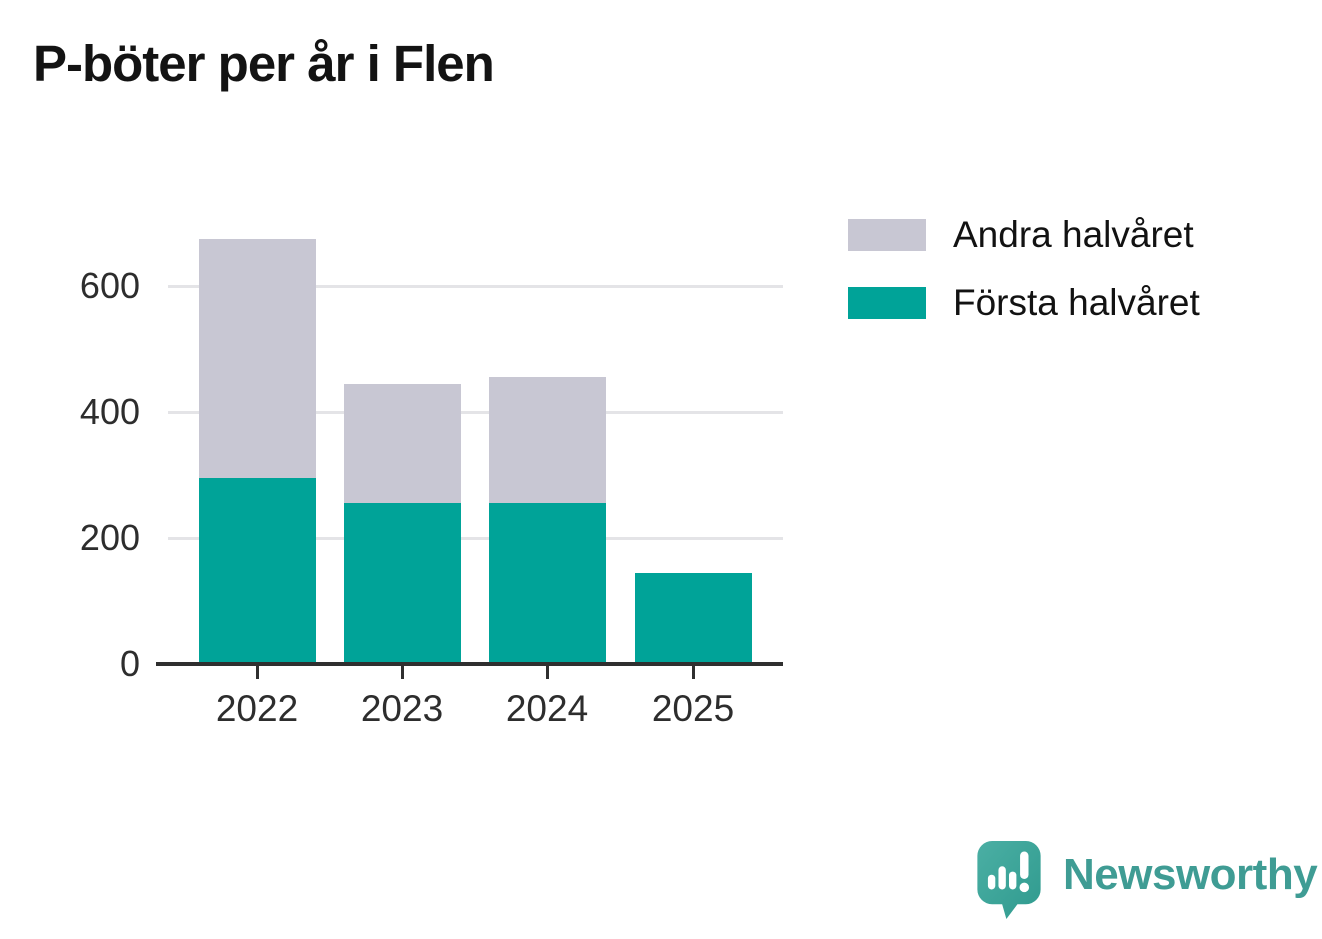 The width and height of the screenshot is (1322, 939). Describe the element at coordinates (1190, 874) in the screenshot. I see `brand-name: Newsworthy` at that location.